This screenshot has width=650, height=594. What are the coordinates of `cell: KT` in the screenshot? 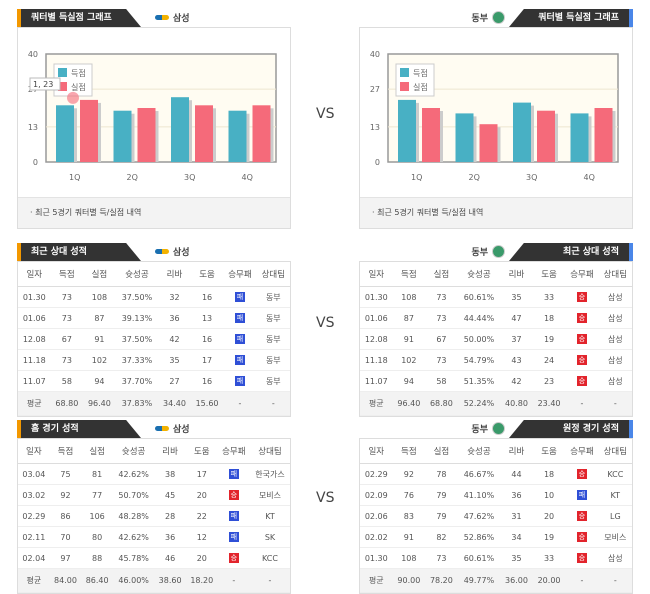 It's located at (615, 495).